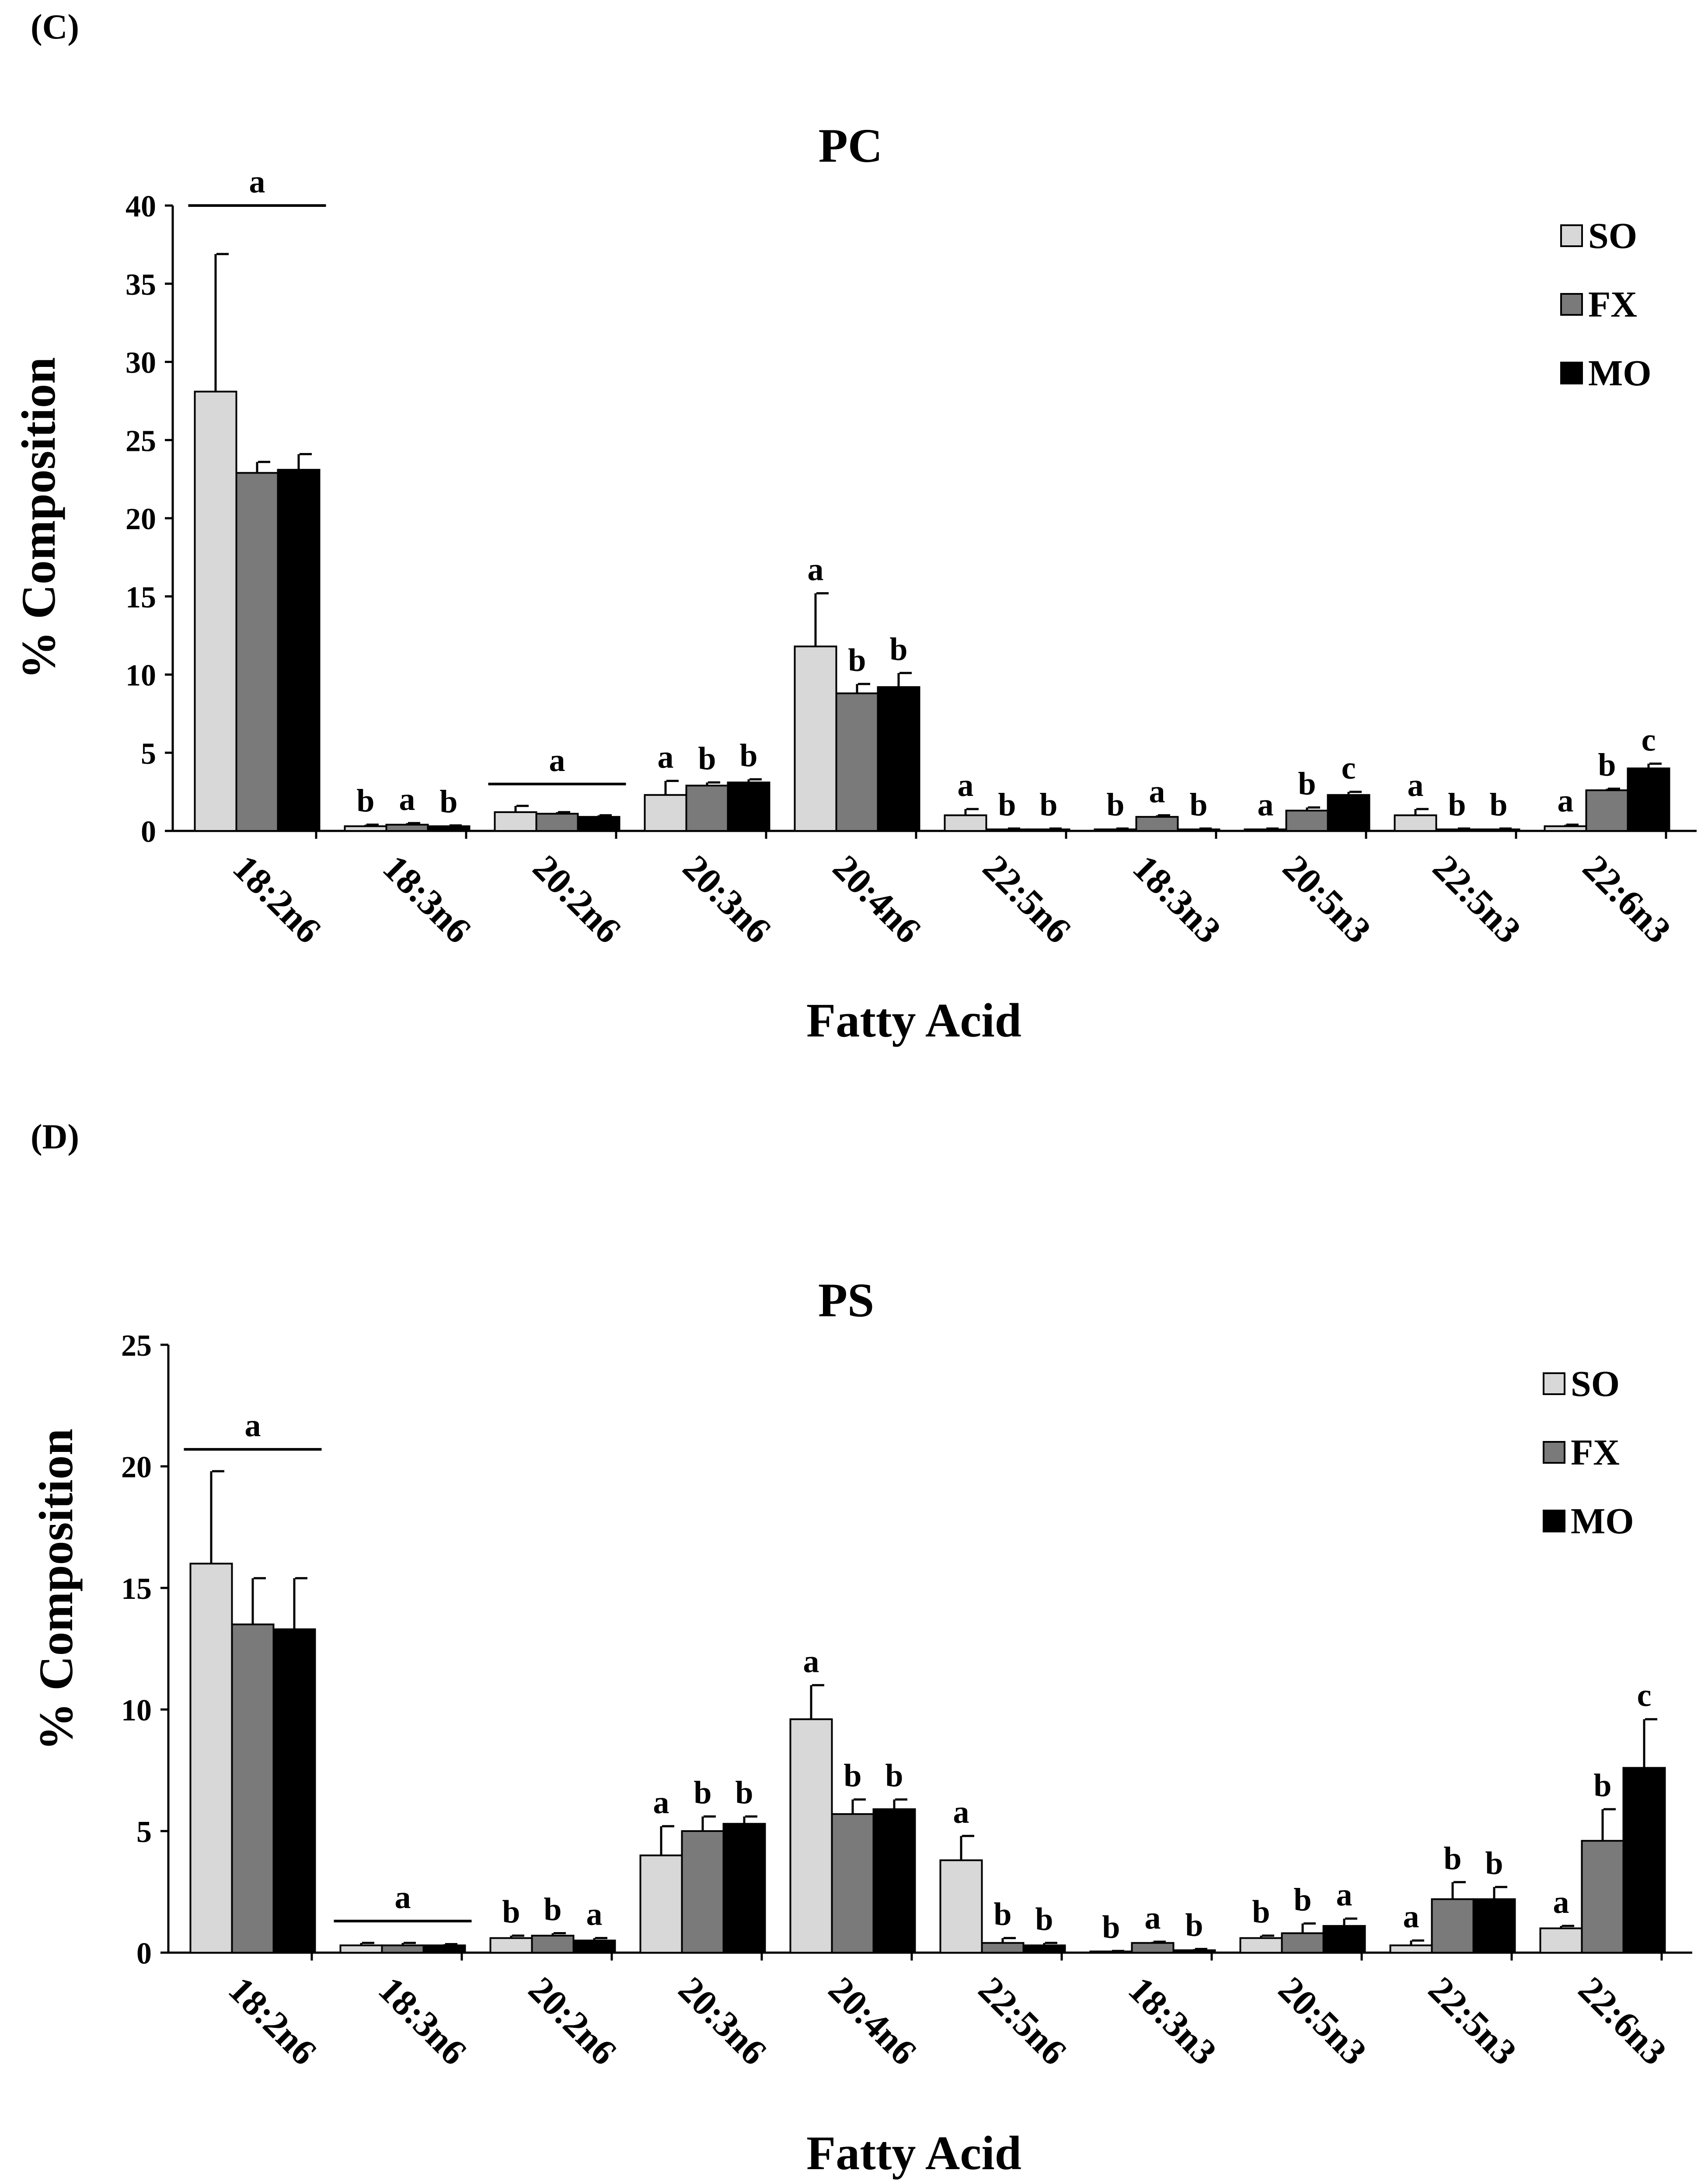  Describe the element at coordinates (1627, 899) in the screenshot. I see `x-tick-label: 22:6n3` at that location.